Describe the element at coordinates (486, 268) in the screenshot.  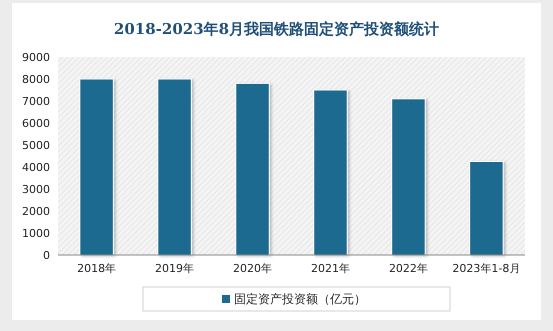
I see `x-tick-label: 2023年1-8月` at that location.